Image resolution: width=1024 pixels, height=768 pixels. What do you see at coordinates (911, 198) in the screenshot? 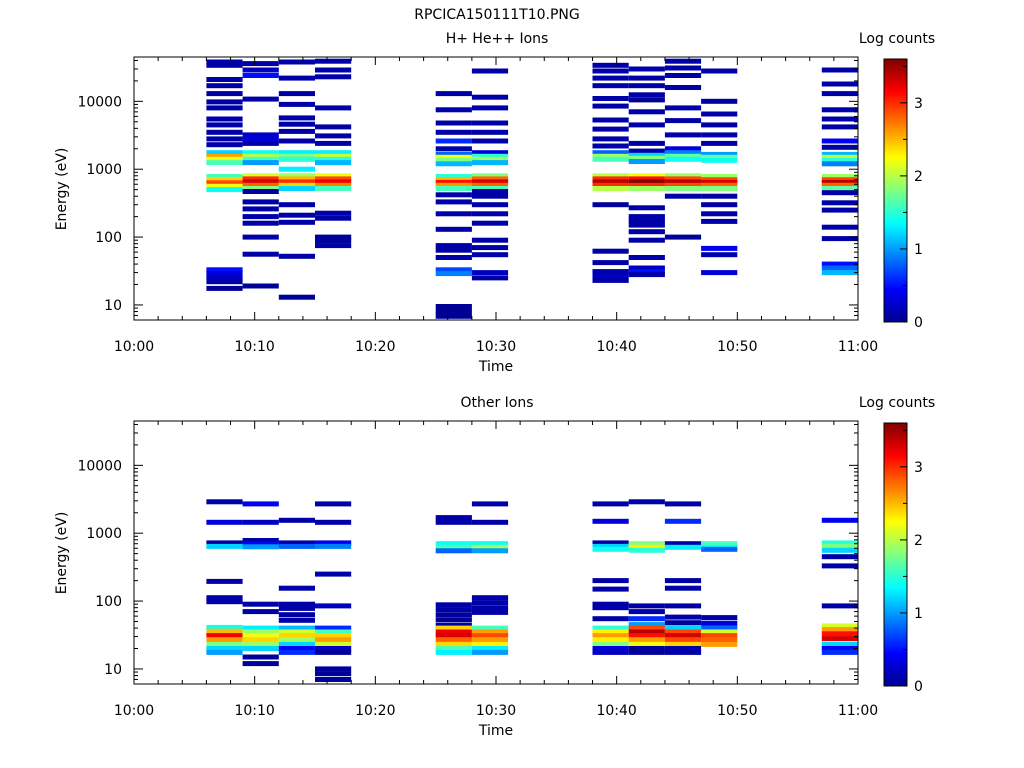
I see `colorbar-ticks: 0 1 2 3` at bounding box center [911, 198].